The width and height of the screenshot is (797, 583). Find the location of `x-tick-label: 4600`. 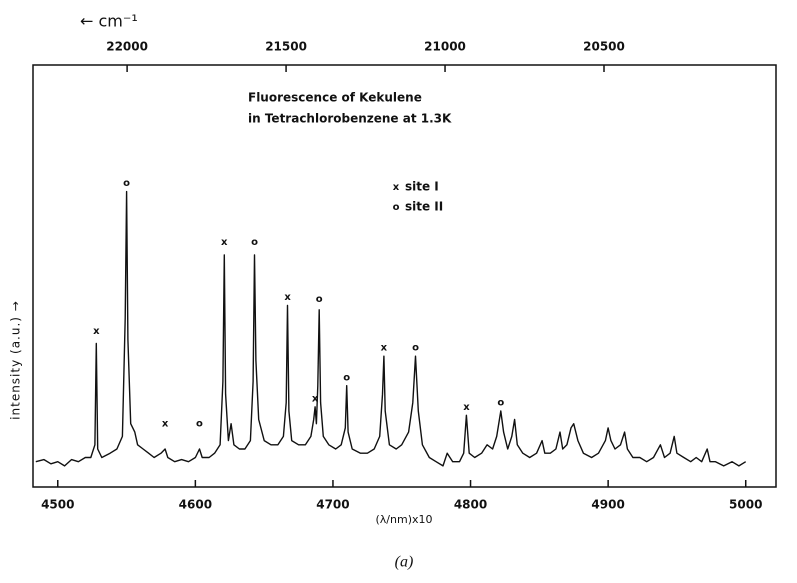

x-tick-label: 4600 is located at coordinates (195, 505).